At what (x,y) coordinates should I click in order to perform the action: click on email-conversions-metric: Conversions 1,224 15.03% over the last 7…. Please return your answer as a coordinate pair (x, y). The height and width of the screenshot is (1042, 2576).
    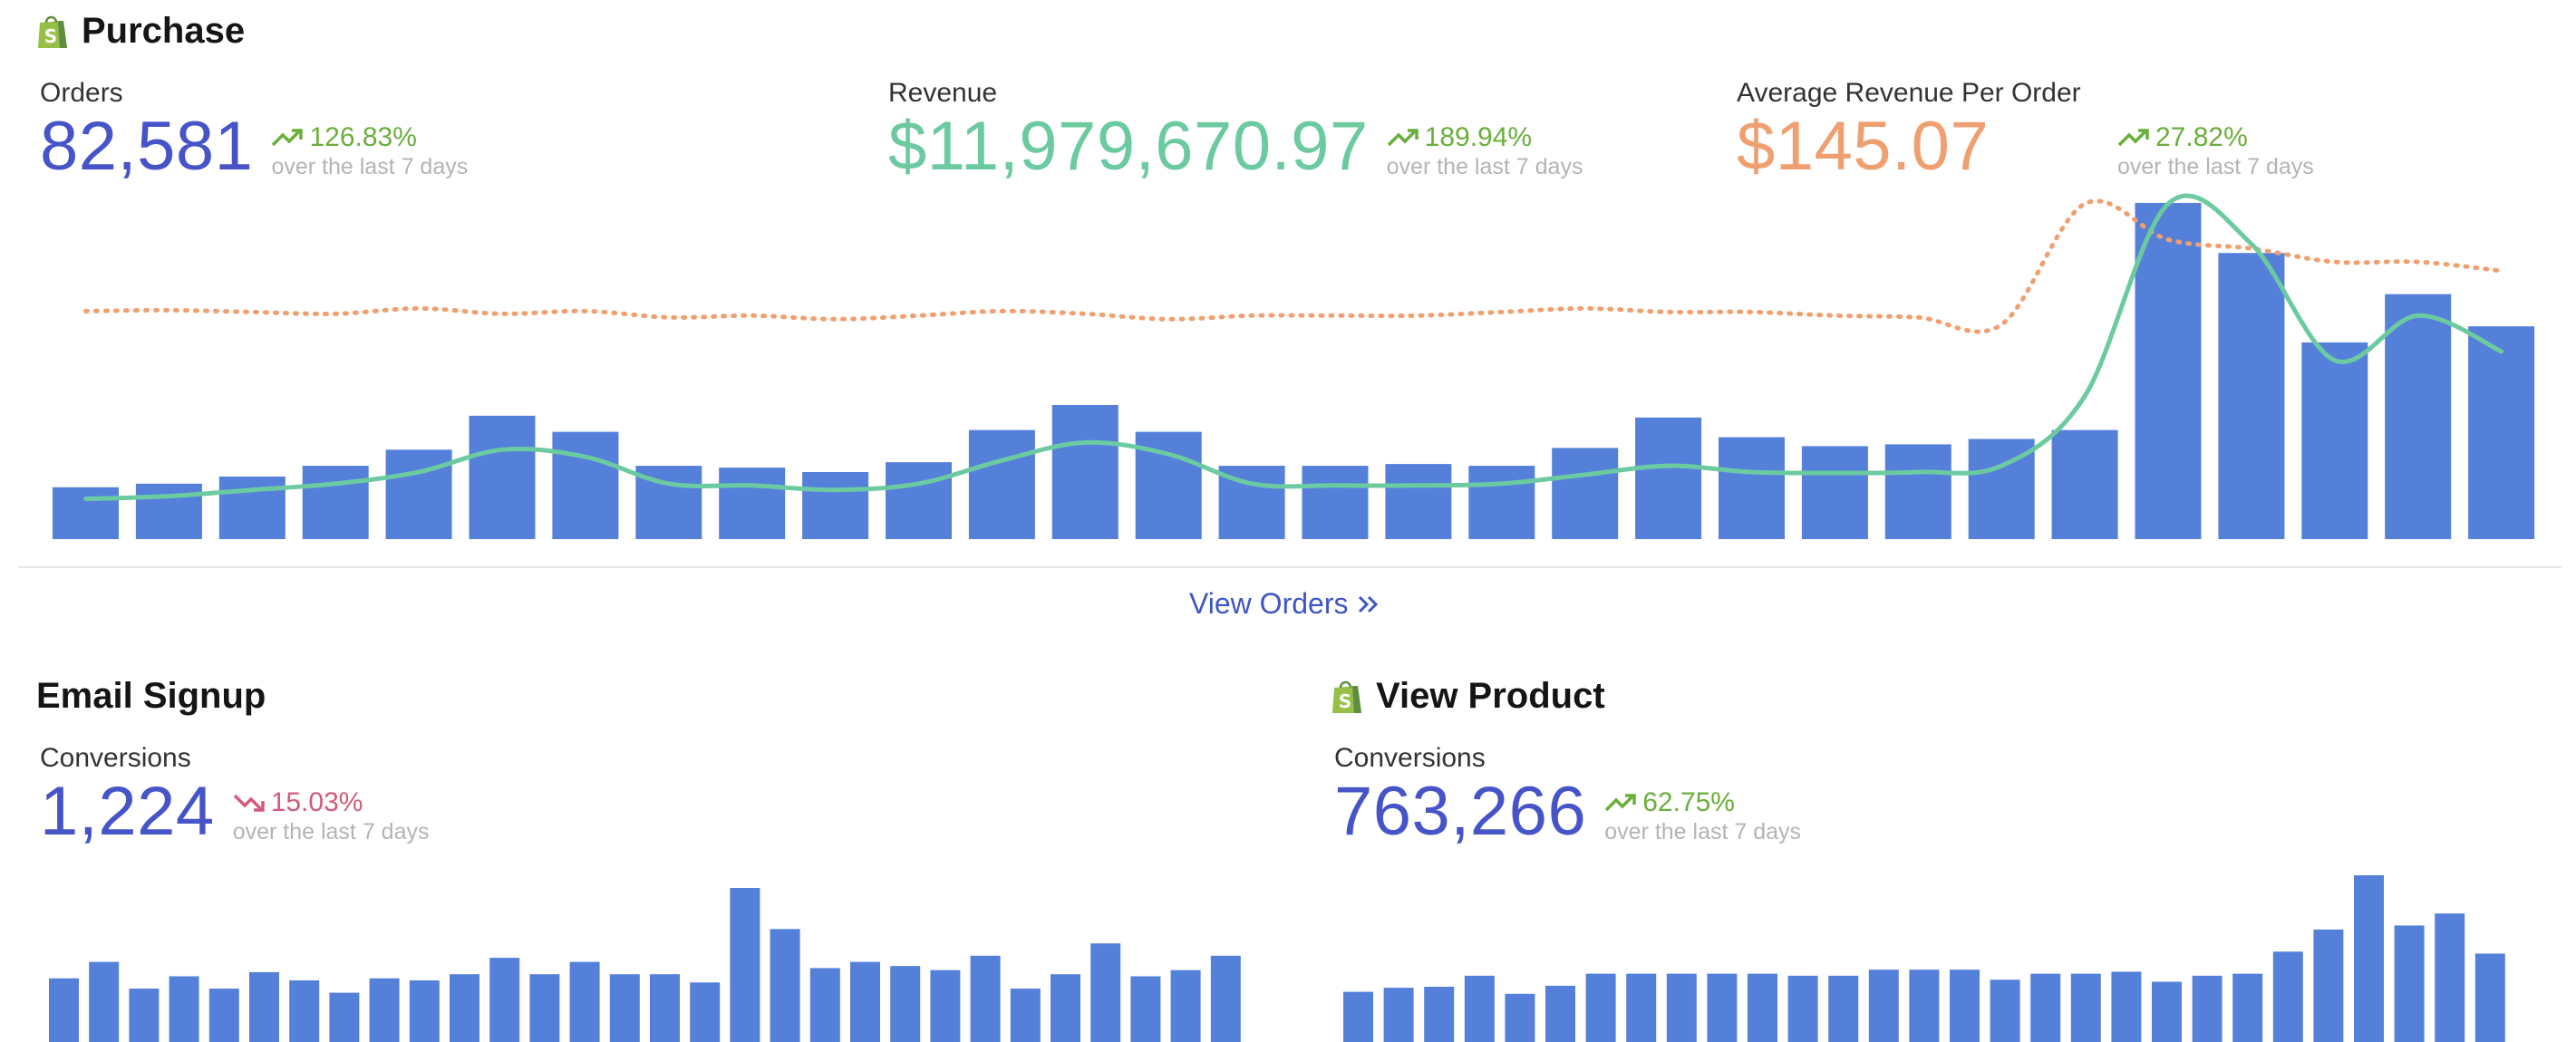
    Looking at the image, I should click on (234, 795).